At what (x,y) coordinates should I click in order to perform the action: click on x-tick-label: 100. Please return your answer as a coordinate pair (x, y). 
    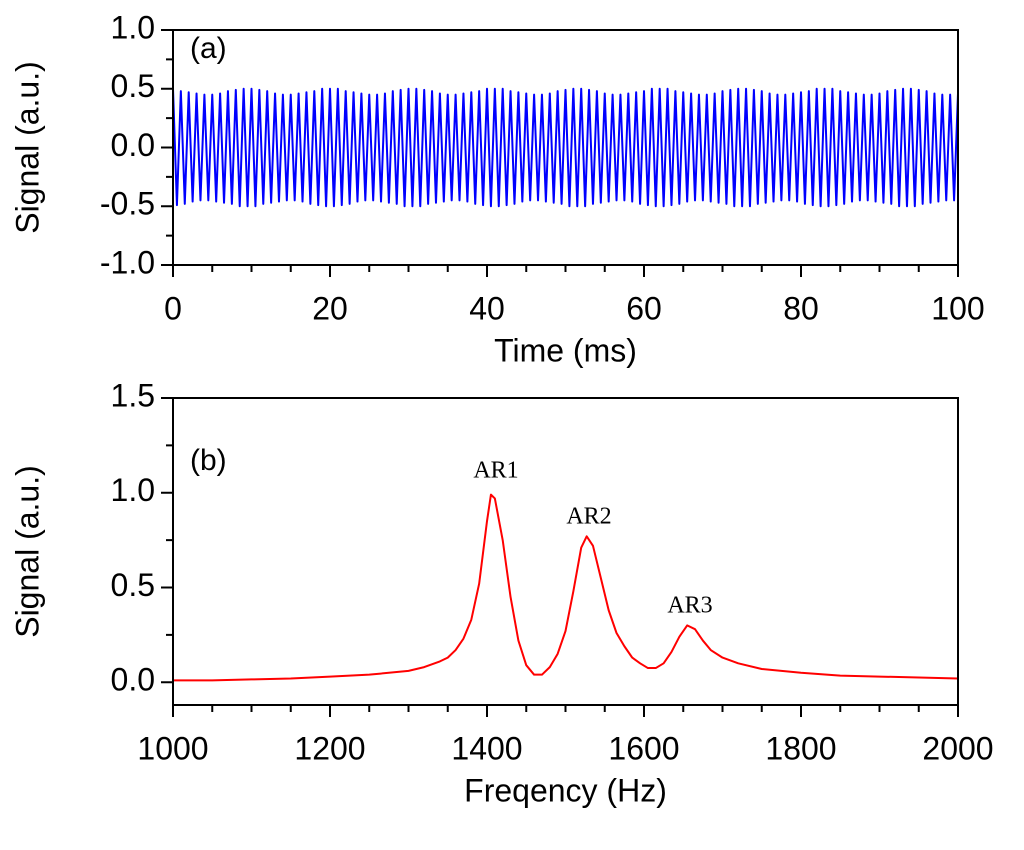
    Looking at the image, I should click on (957, 308).